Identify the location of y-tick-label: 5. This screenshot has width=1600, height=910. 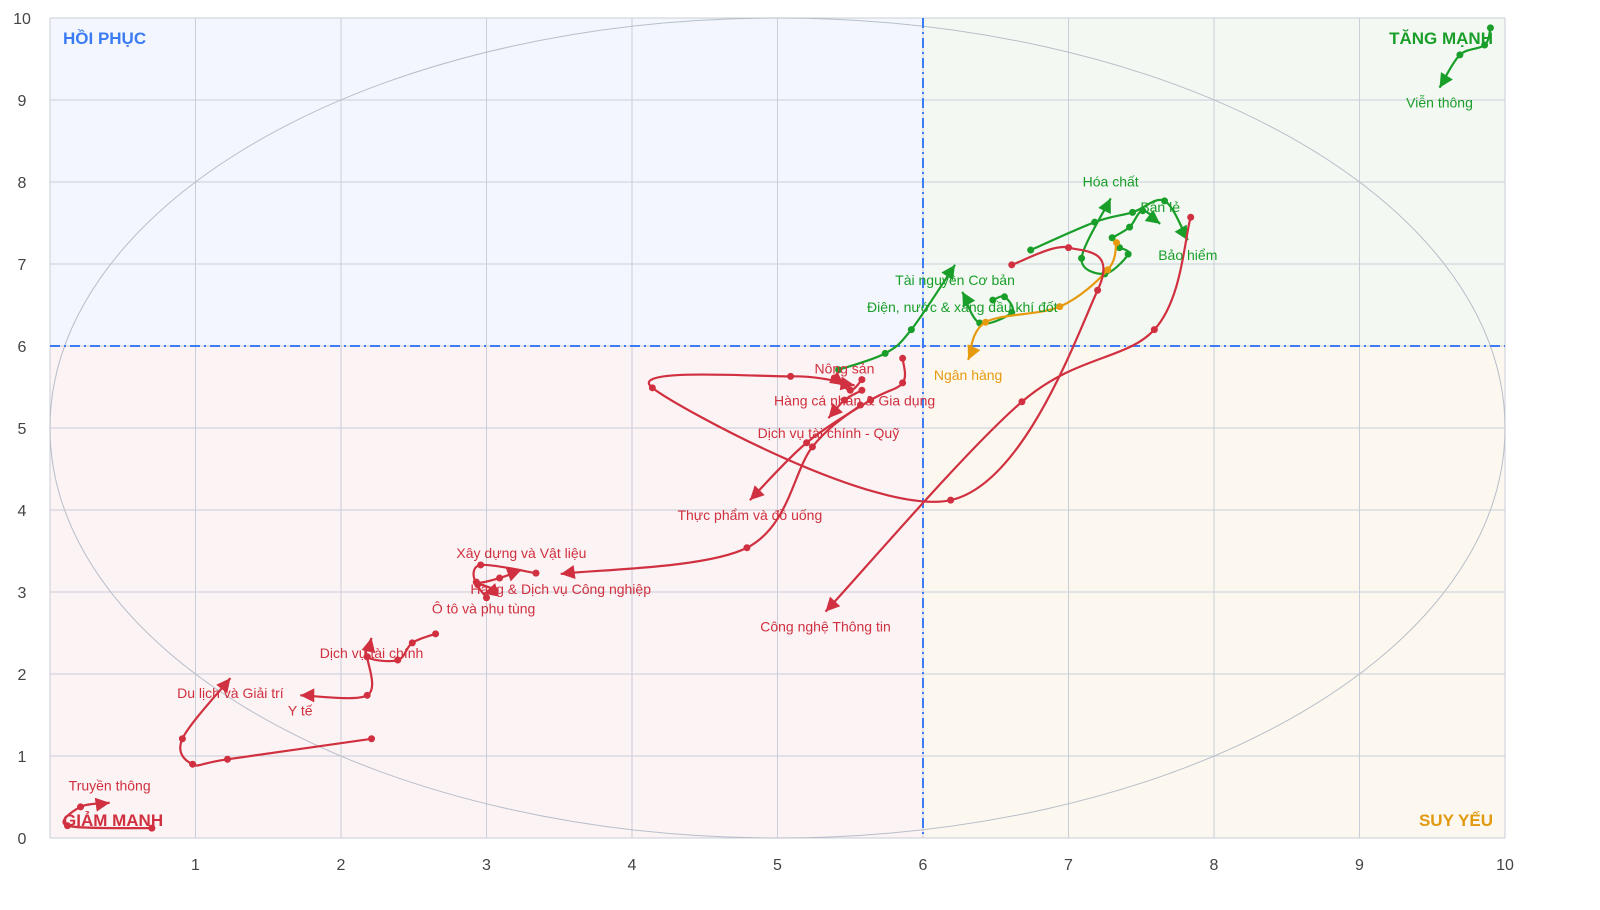
(22, 429).